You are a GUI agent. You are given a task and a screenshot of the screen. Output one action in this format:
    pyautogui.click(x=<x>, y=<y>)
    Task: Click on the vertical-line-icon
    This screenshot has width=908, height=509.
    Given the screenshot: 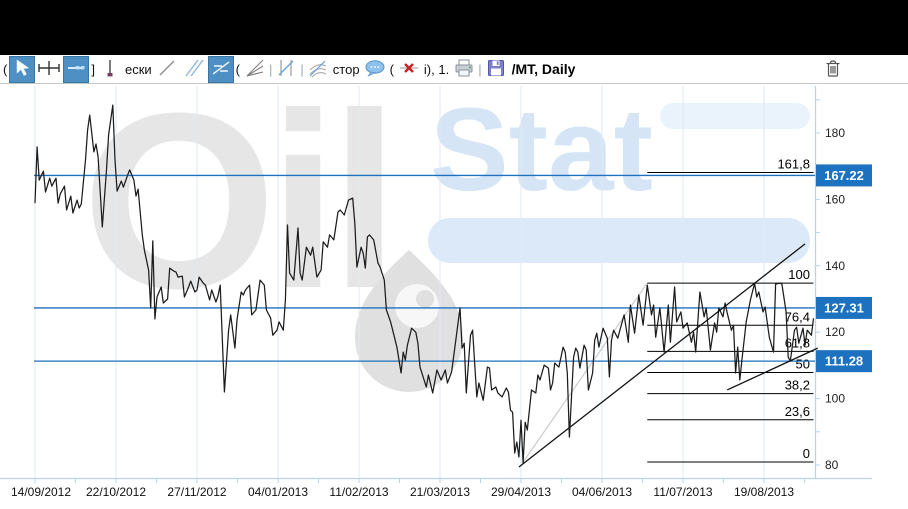 What is the action you would take?
    pyautogui.click(x=110, y=69)
    